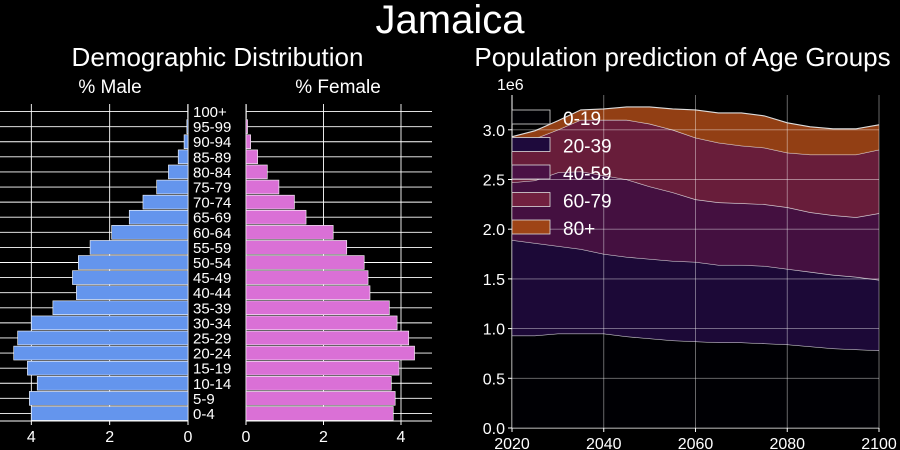 The image size is (900, 450). I want to click on age-group-label: 25-29, so click(212, 338).